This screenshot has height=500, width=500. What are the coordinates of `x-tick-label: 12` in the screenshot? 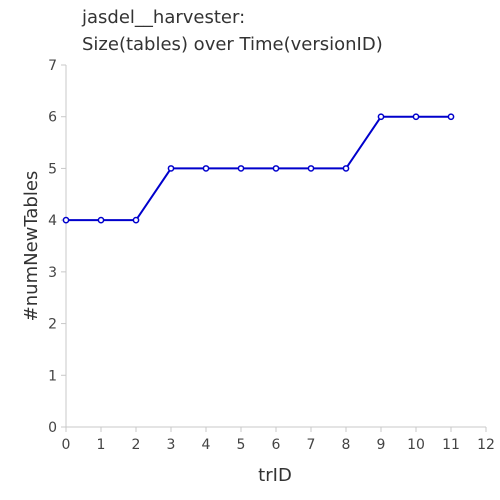 It's located at (486, 445).